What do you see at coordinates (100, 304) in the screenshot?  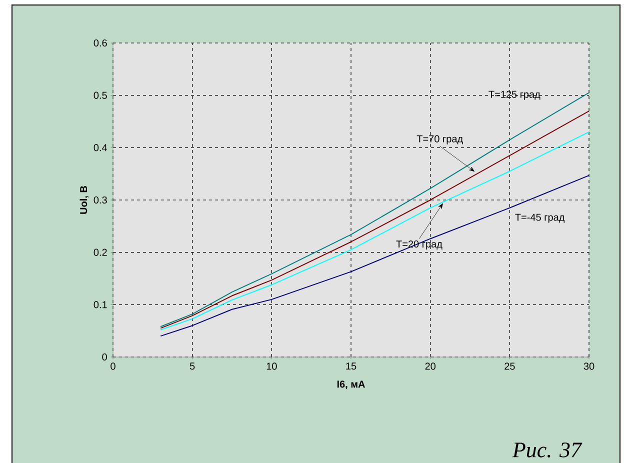 I see `y-tick-label: 0.1` at bounding box center [100, 304].